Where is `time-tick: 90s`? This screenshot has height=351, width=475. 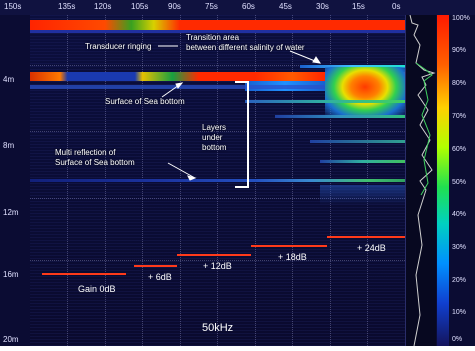 time-tick: 90s is located at coordinates (174, 6).